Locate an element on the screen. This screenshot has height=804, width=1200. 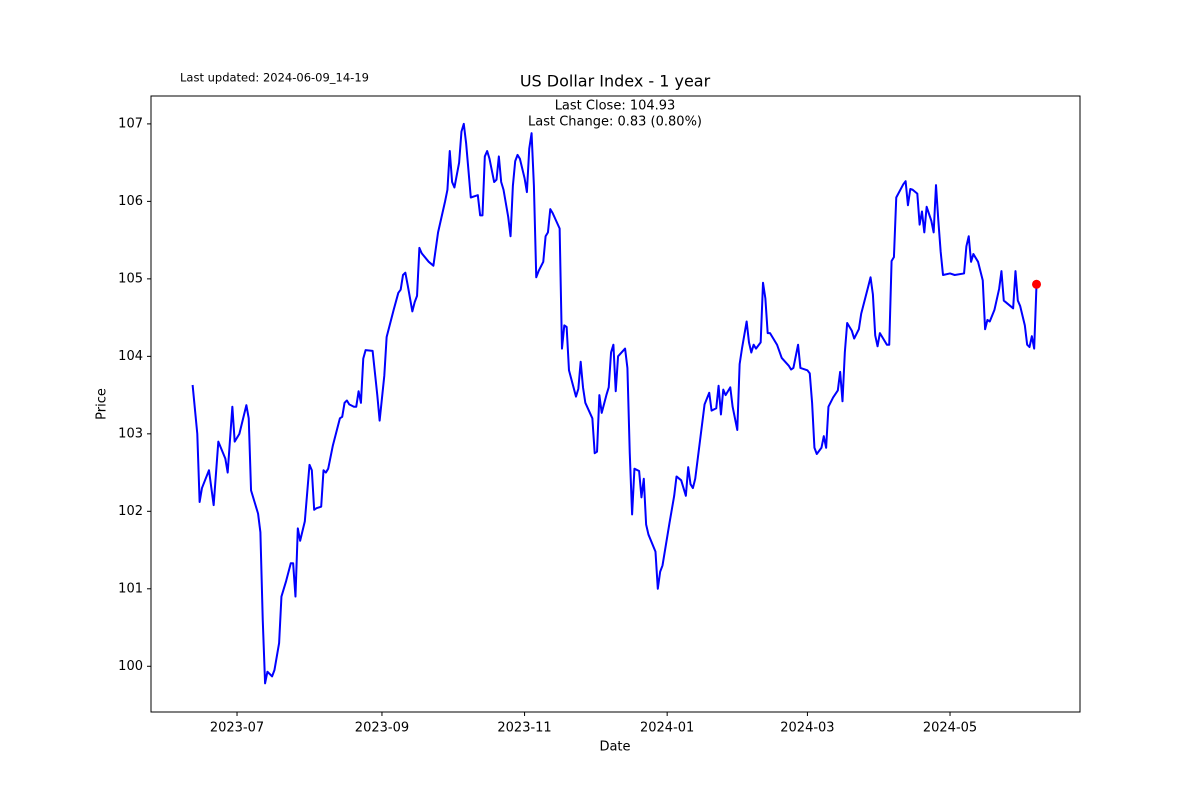
x-tick-label: 2023-07 is located at coordinates (237, 728).